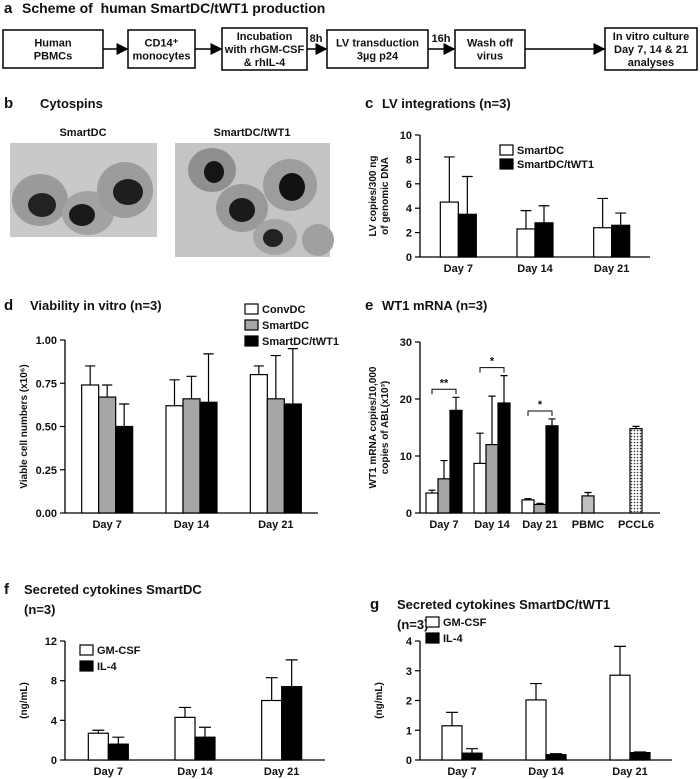 This screenshot has height=779, width=700. What do you see at coordinates (173, 8) in the screenshot?
I see `scheme-title: Scheme of human SmartDC/tWT1 production` at bounding box center [173, 8].